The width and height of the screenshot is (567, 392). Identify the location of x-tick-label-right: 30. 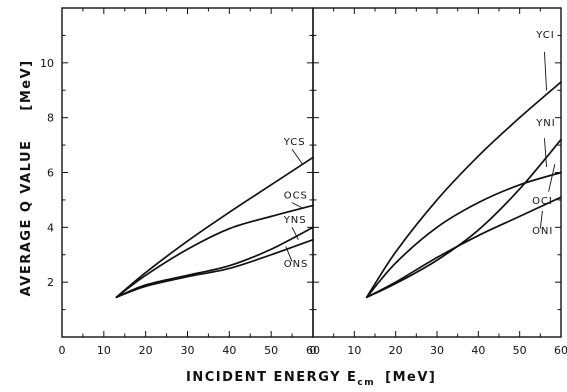
(437, 350).